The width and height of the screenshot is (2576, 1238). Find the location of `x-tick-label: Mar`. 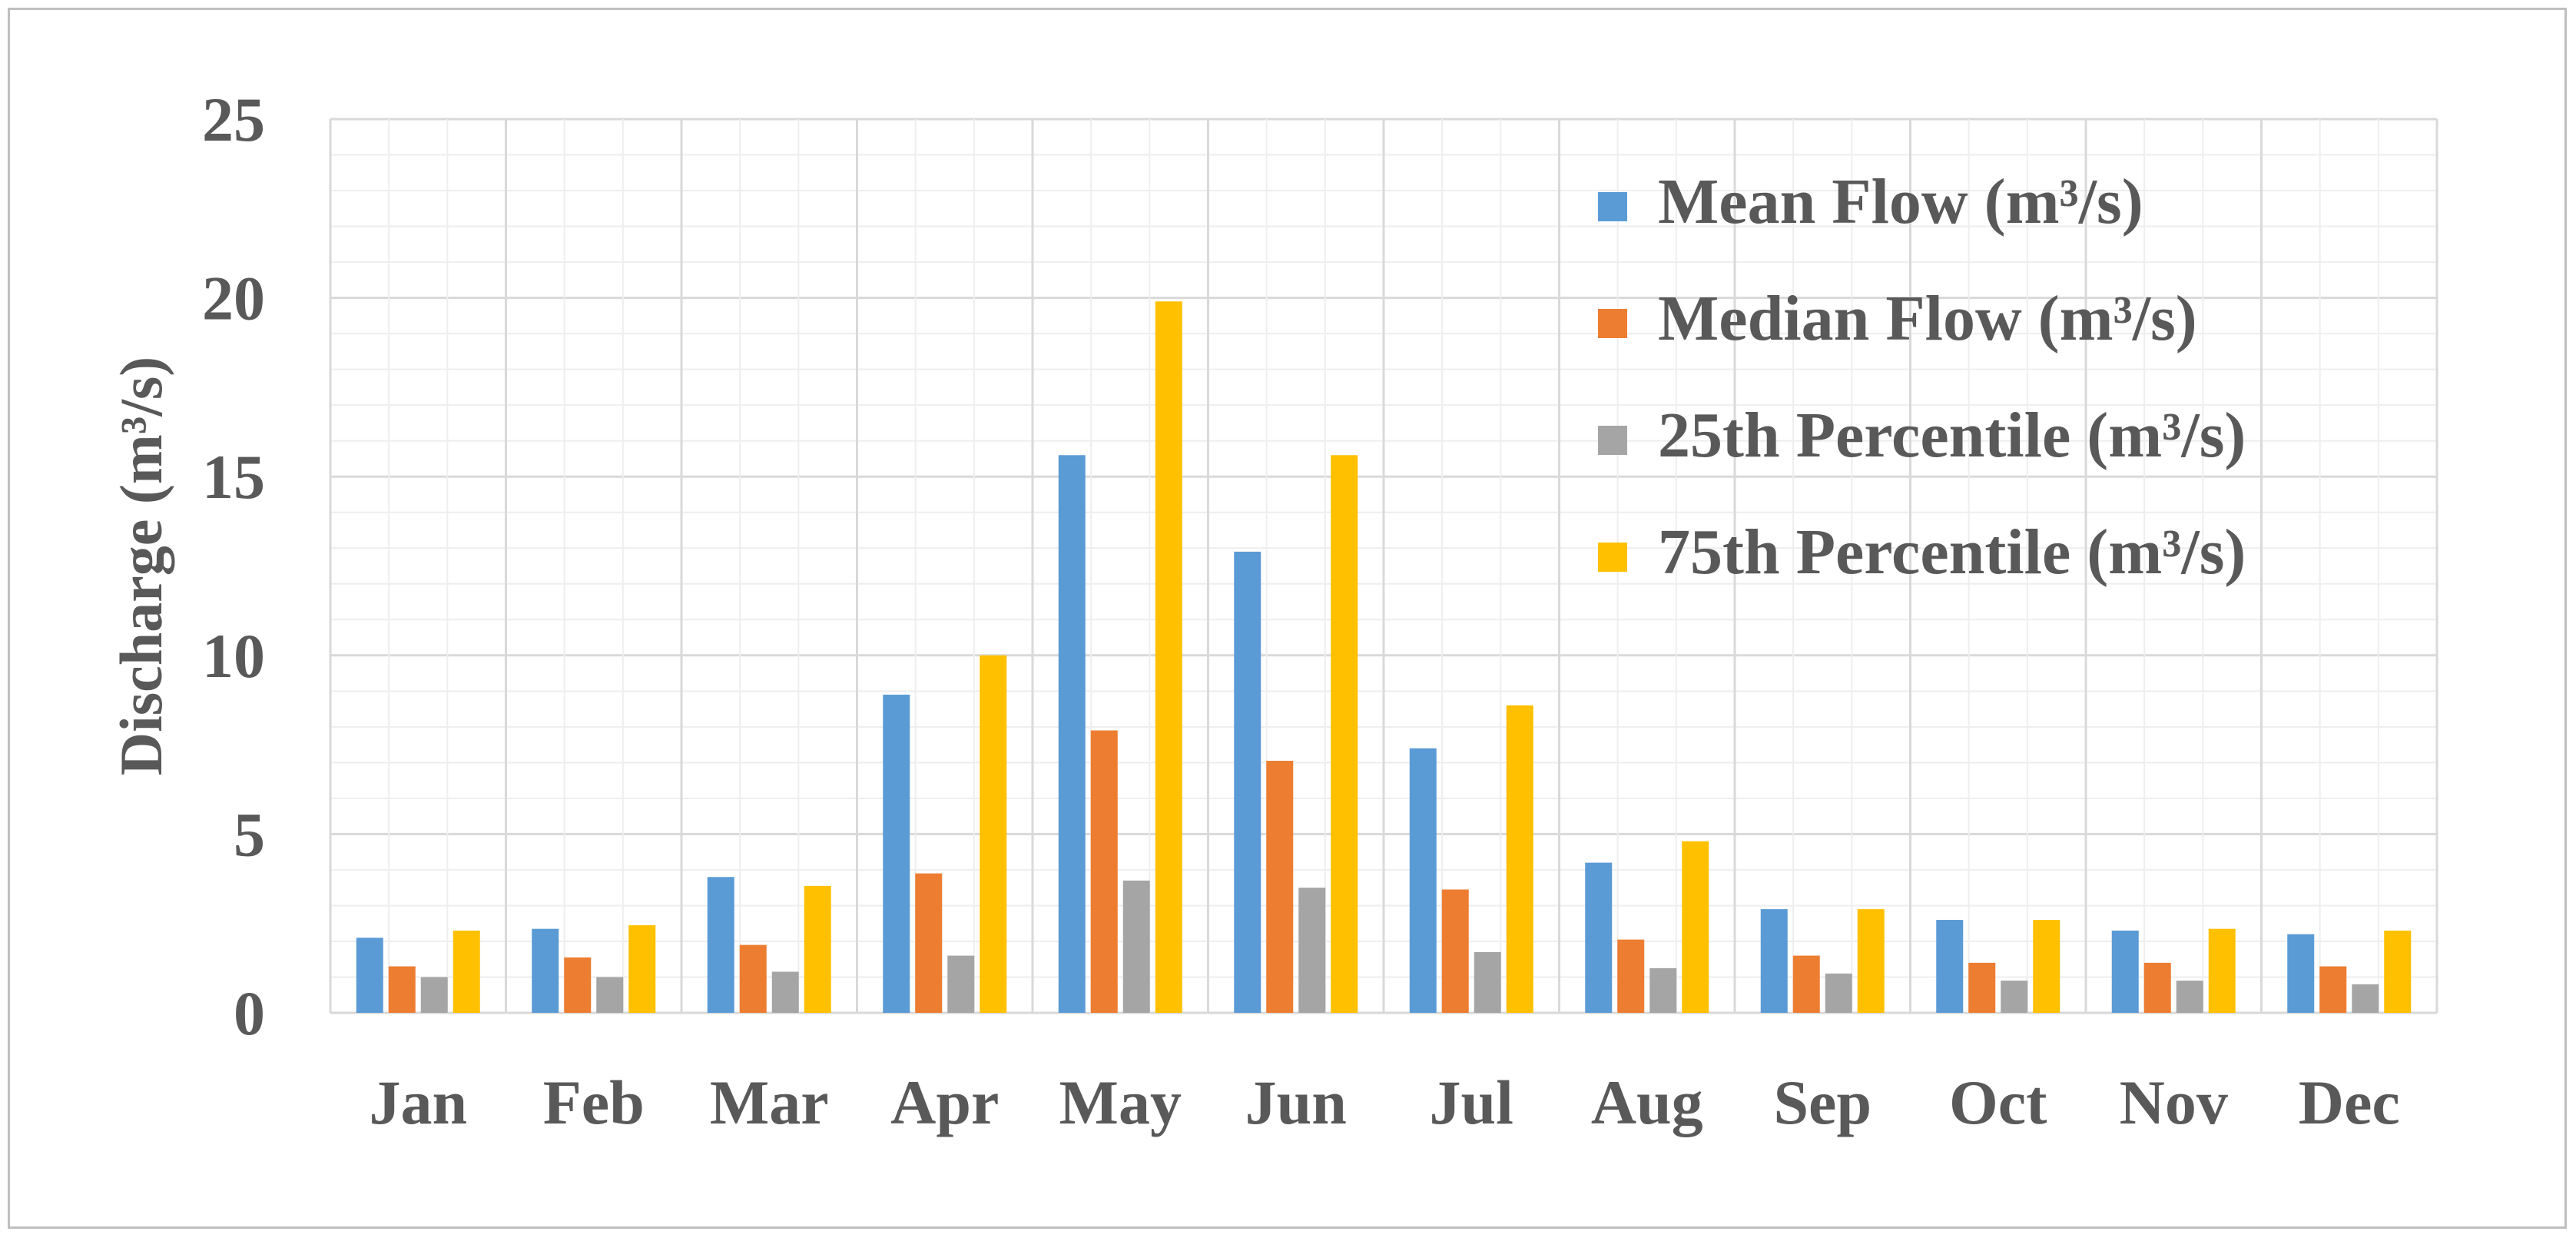

x-tick-label: Mar is located at coordinates (769, 1102).